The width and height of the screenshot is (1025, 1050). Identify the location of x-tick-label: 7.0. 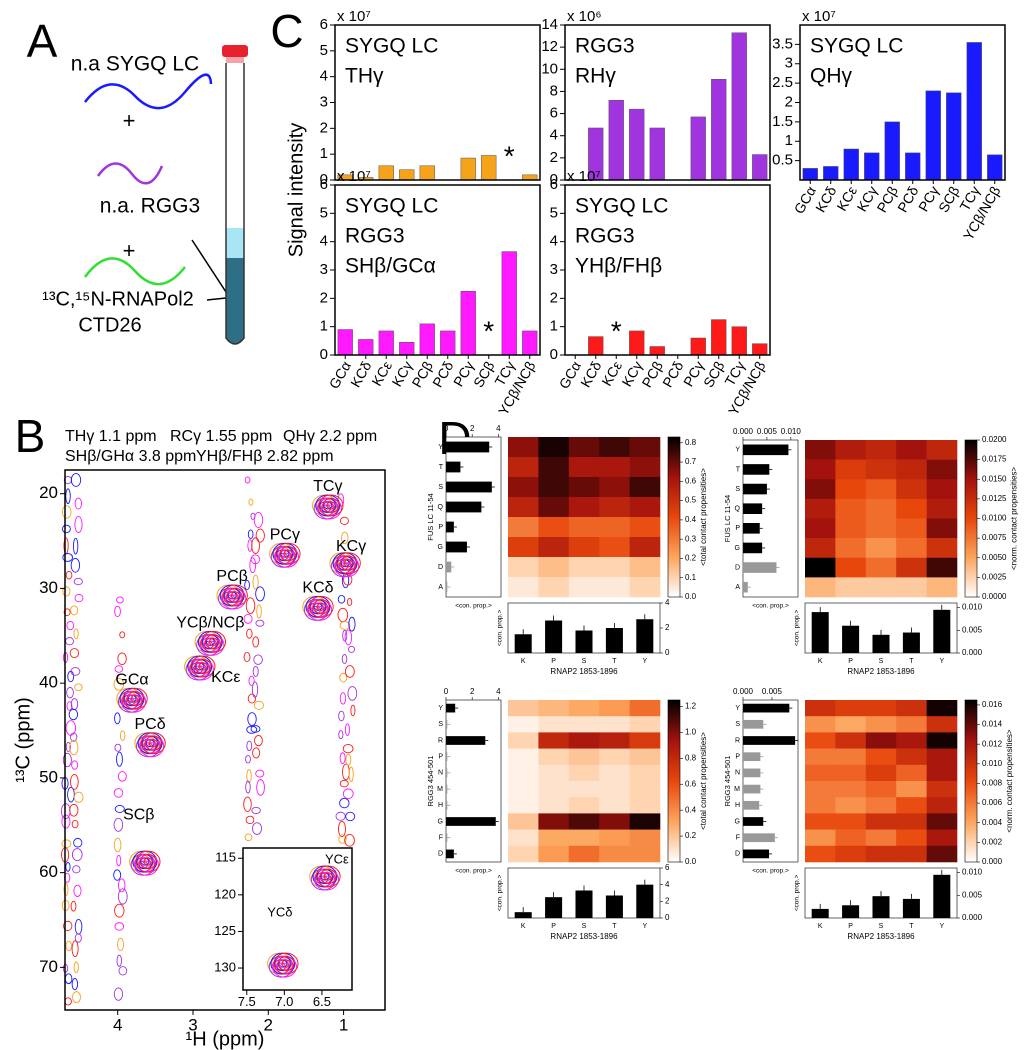
(284, 1001).